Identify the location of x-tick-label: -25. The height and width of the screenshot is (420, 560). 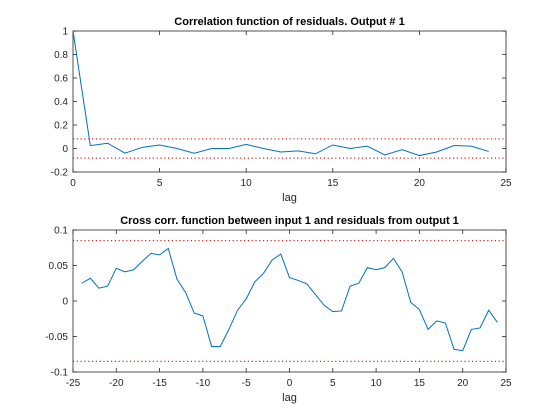
(73, 383).